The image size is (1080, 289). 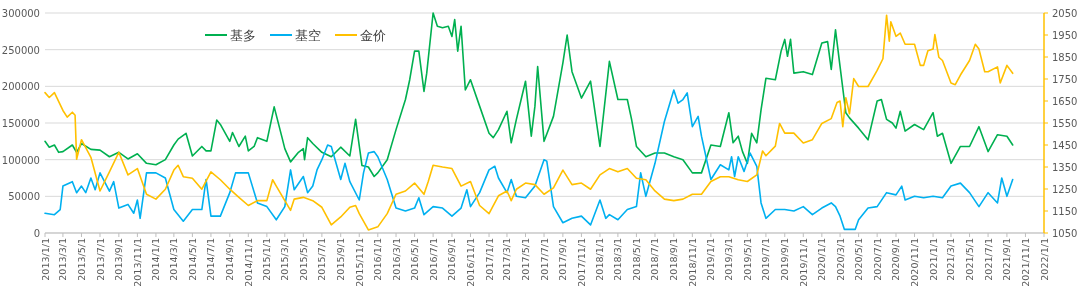 I want to click on x-tick-label: 2015/5/1, so click(x=303, y=259).